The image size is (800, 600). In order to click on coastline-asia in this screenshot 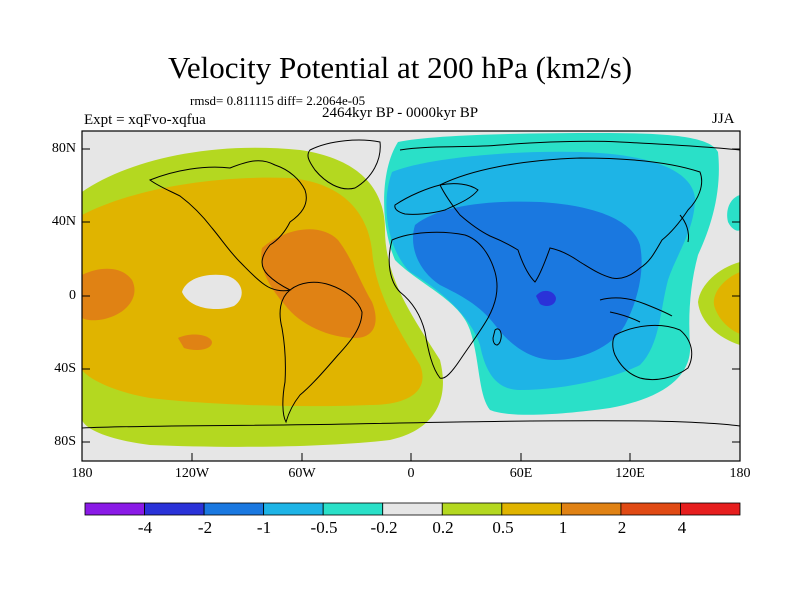, I will do `click(571, 220)`.